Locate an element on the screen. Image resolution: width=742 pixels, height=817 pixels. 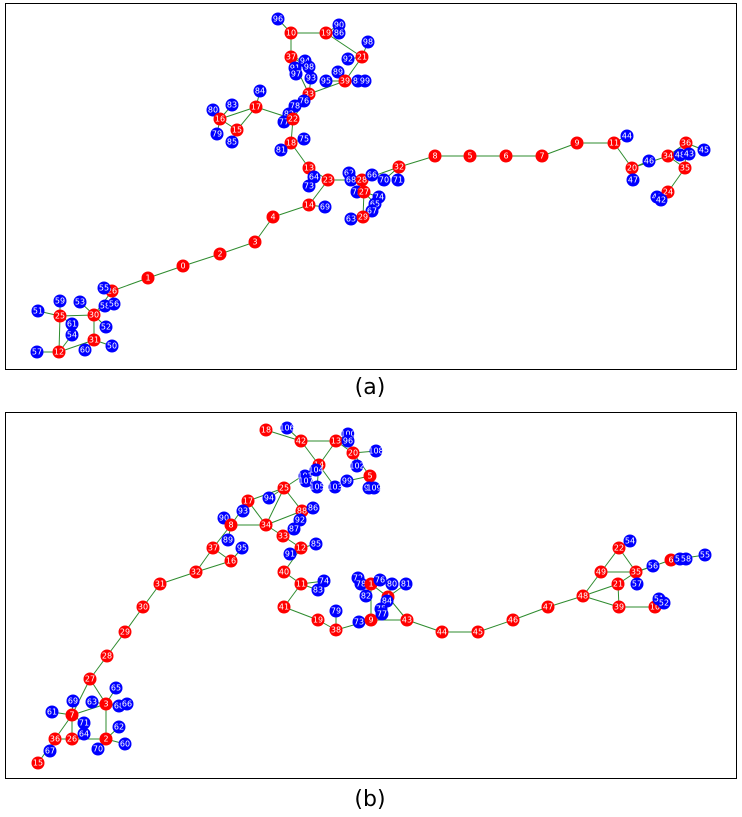
node-label: 85 is located at coordinates (316, 544).